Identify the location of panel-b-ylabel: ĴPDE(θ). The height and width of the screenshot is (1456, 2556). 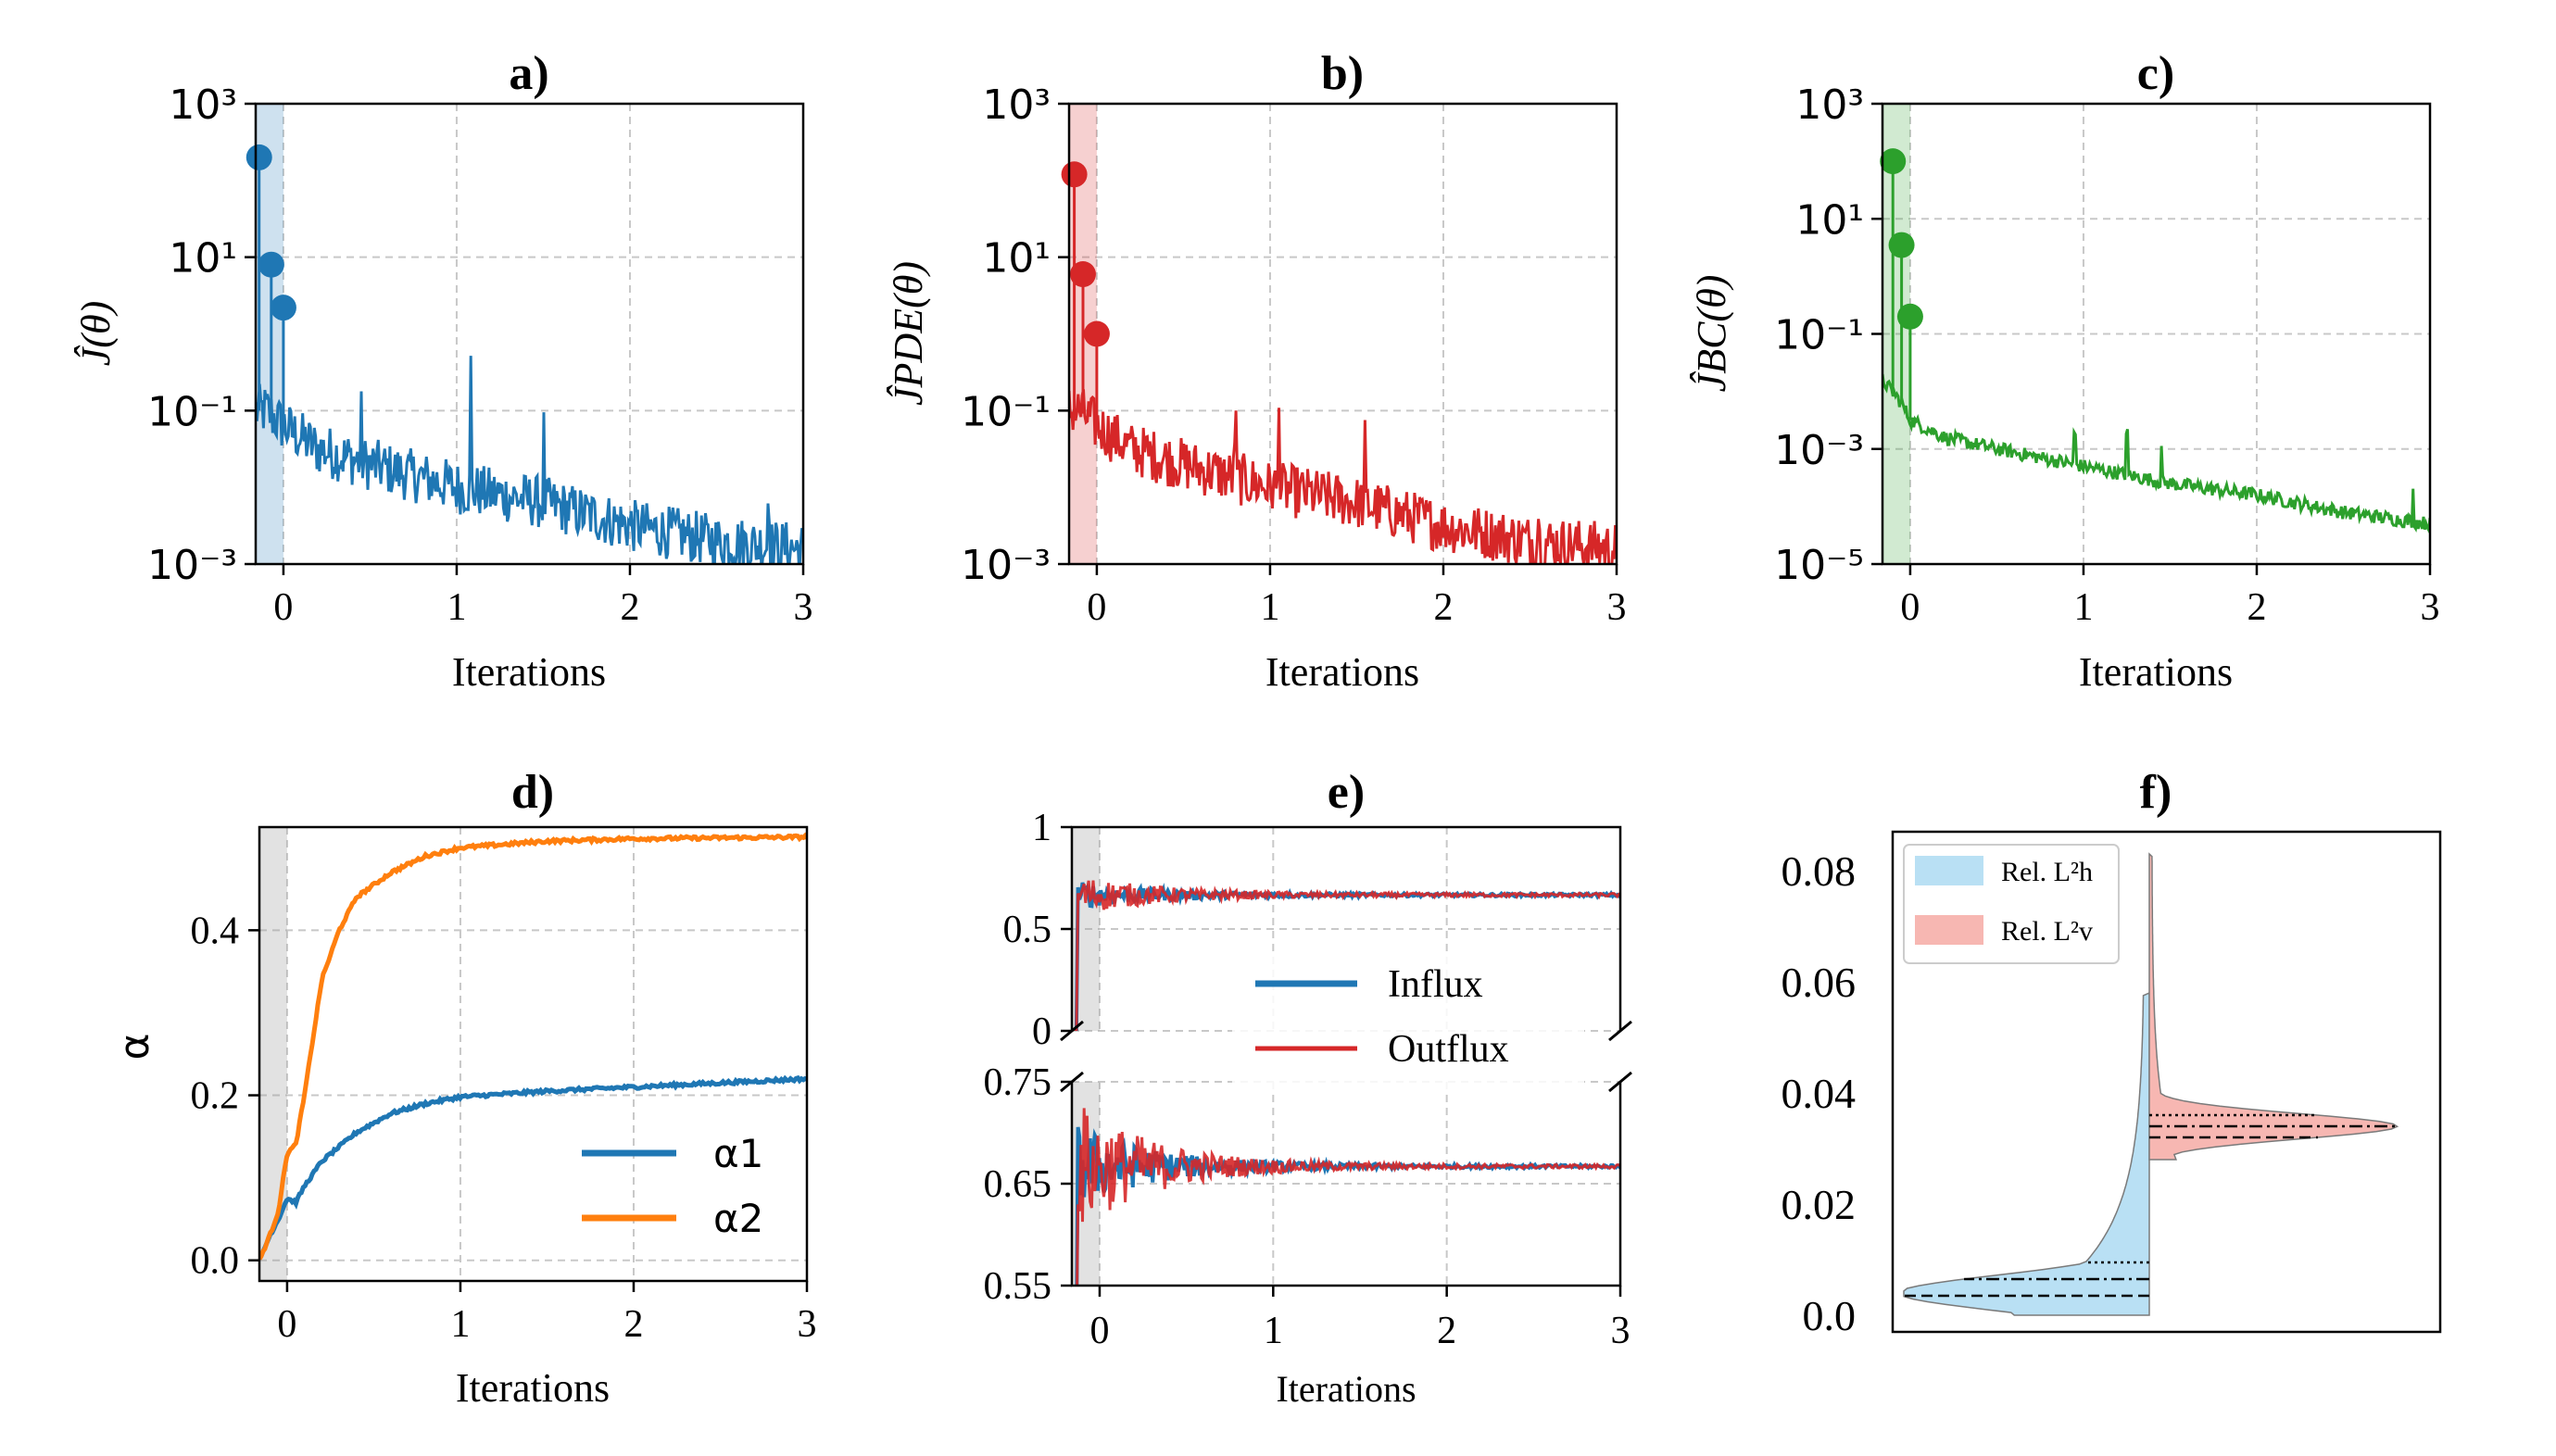
(908, 333).